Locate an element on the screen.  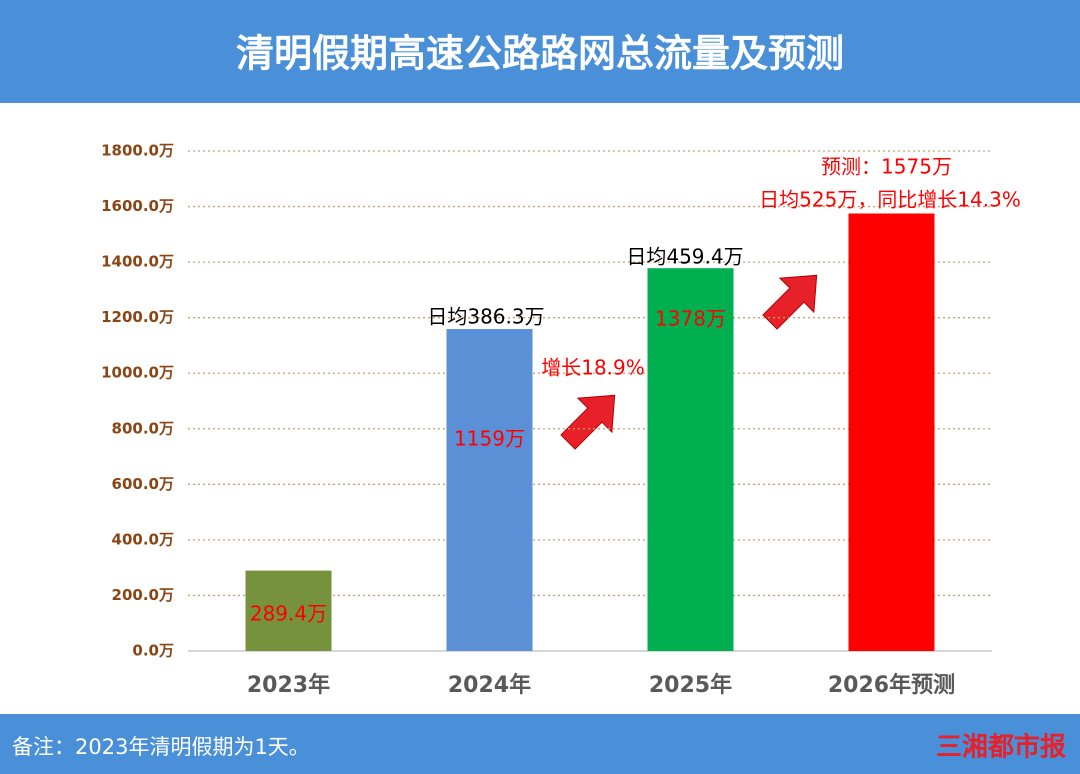
y-tick-label: 1800.0万 is located at coordinates (137, 151).